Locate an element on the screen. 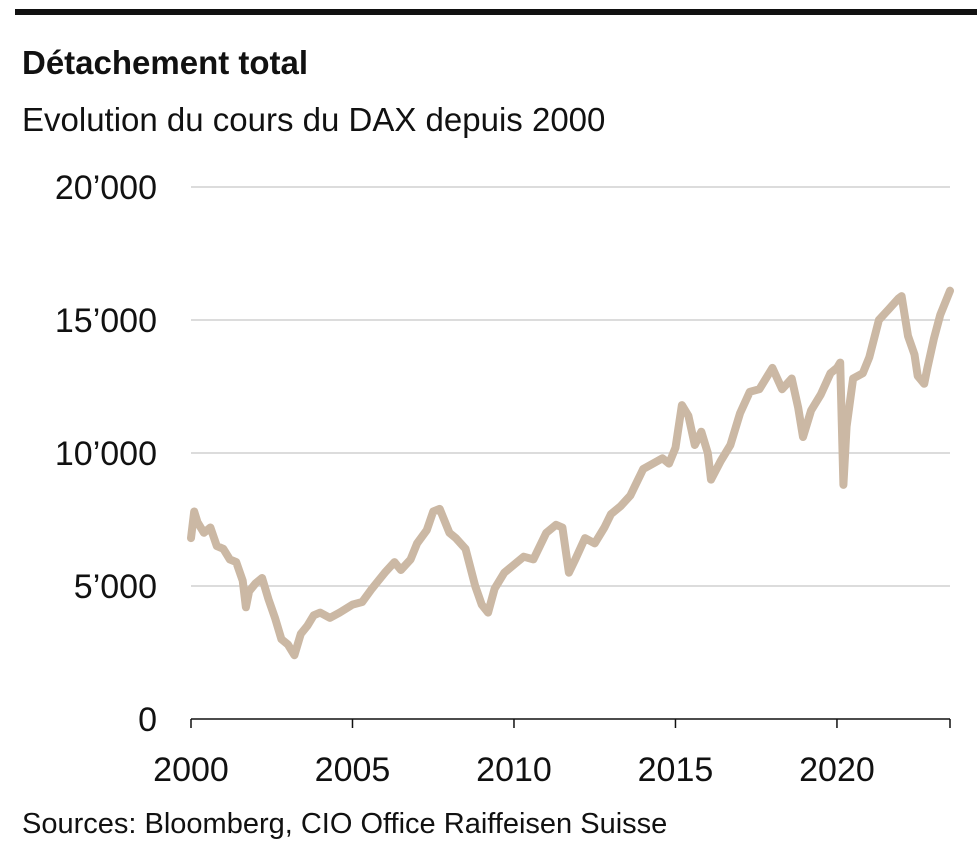  top-rule is located at coordinates (496, 12).